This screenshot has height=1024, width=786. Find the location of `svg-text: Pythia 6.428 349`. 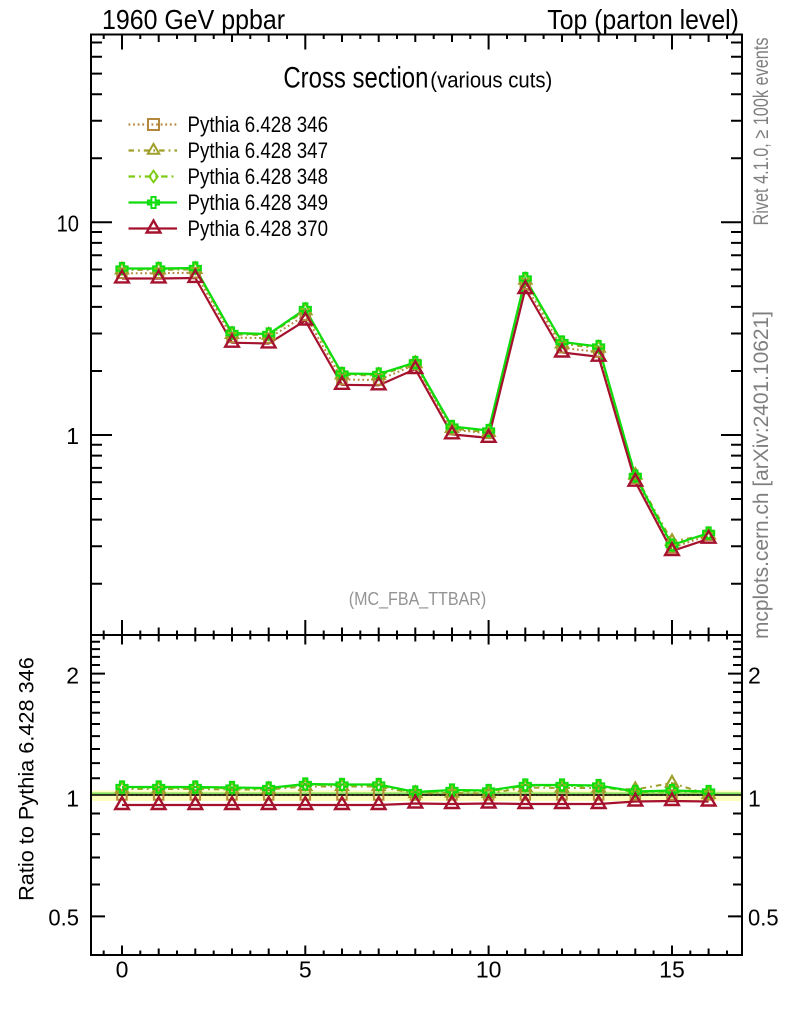

svg-text: Pythia 6.428 349 is located at coordinates (258, 202).